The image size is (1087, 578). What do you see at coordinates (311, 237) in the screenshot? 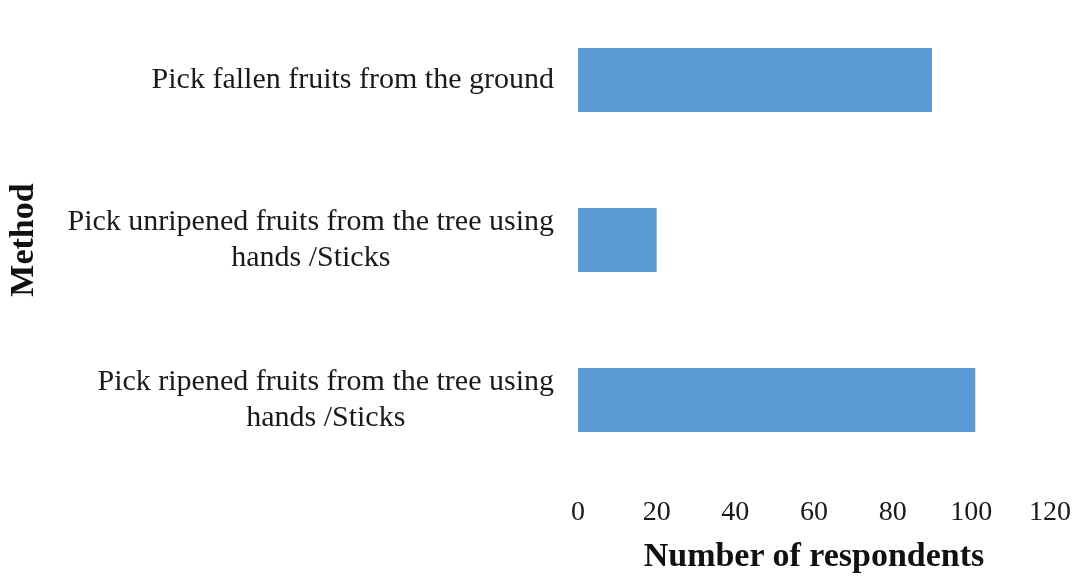
I see `y-tick-label: Pick unripened fruits from the tree using hands /Sticks` at bounding box center [311, 237].